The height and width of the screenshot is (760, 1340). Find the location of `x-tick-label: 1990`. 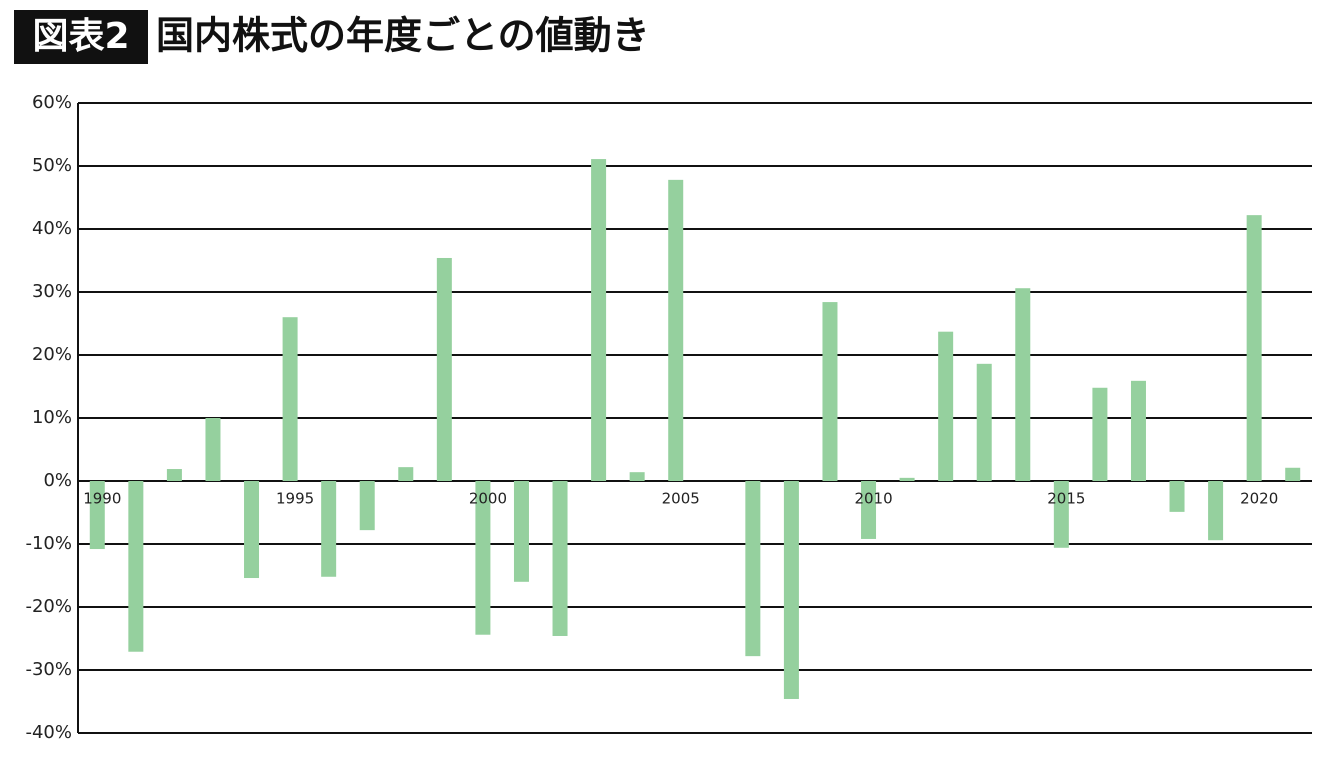

x-tick-label: 1990 is located at coordinates (102, 499).